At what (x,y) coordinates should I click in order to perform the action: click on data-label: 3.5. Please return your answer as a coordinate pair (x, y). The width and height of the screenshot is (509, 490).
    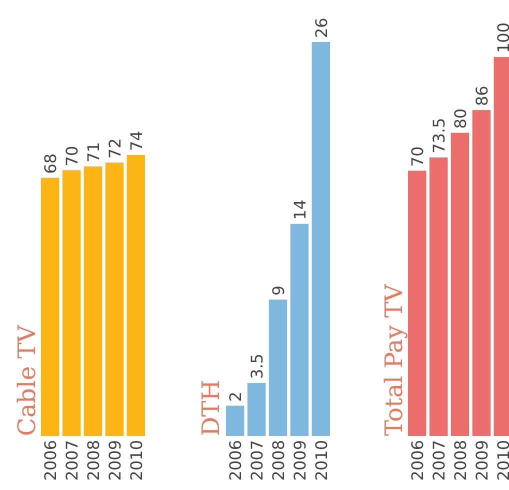
    Looking at the image, I should click on (257, 366).